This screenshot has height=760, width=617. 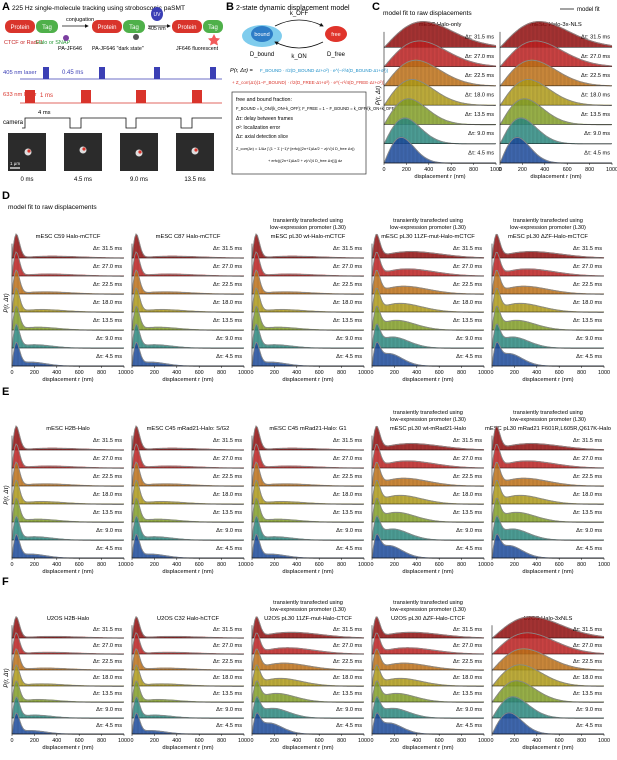 I want to click on chart-subtitle: mESC pL30 wt-Halo-mCTCF, so click(x=308, y=237).